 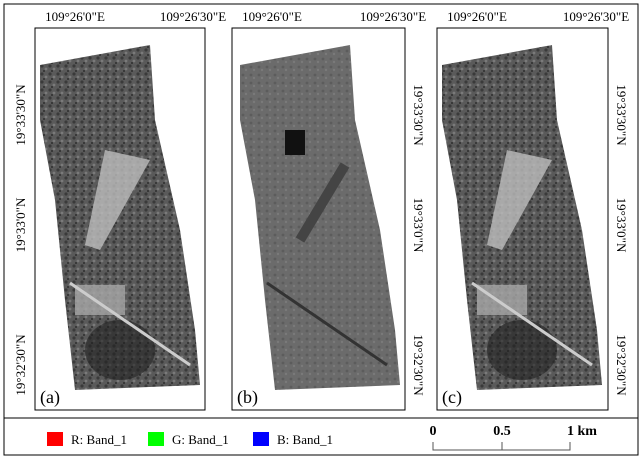 What do you see at coordinates (452, 397) in the screenshot?
I see `panel-label: (c)` at bounding box center [452, 397].